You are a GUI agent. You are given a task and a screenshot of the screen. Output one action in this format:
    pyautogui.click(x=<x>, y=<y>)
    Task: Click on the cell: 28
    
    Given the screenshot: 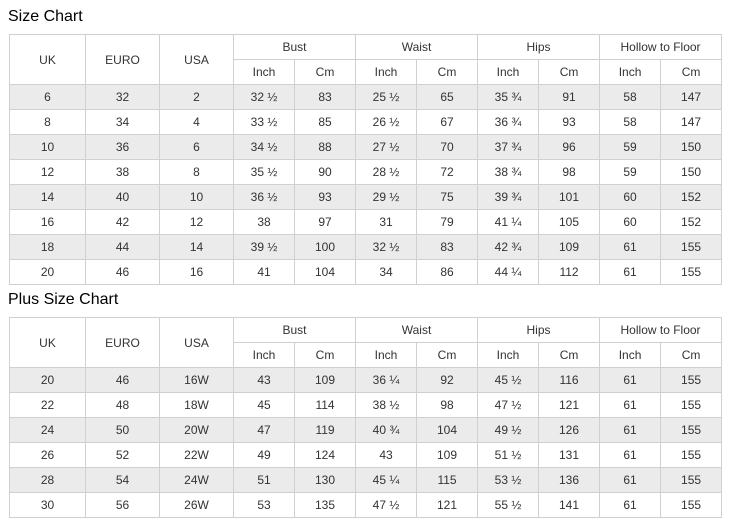 What is the action you would take?
    pyautogui.click(x=47, y=480)
    